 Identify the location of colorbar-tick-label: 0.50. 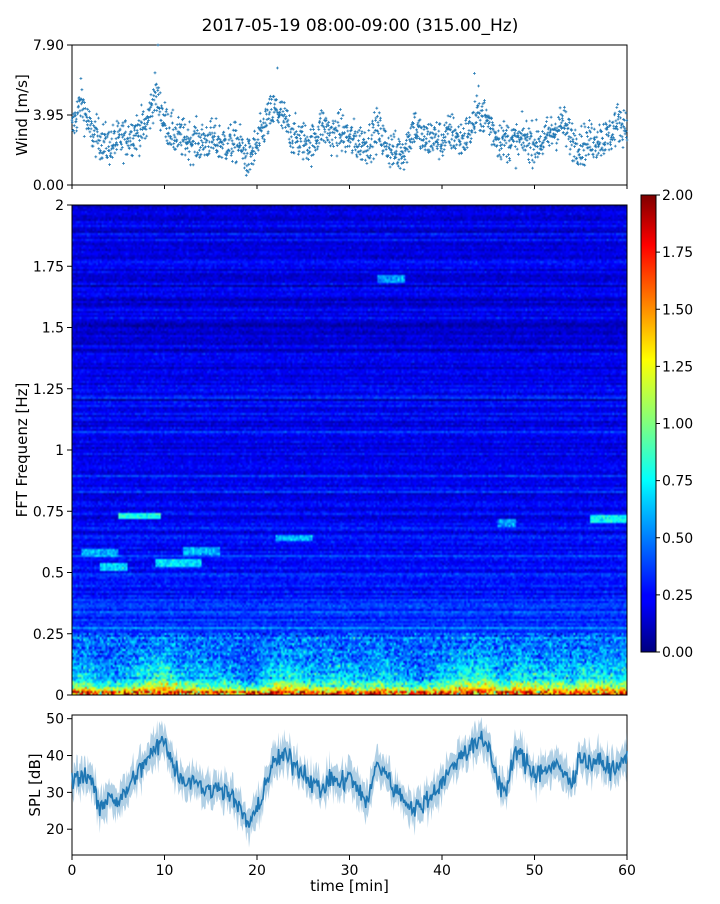
(677, 539).